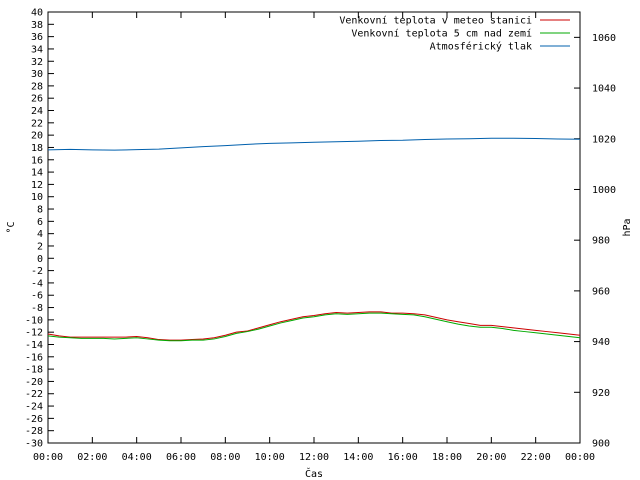 The image size is (640, 480). Describe the element at coordinates (37, 136) in the screenshot. I see `y-tick-label: 20` at that location.